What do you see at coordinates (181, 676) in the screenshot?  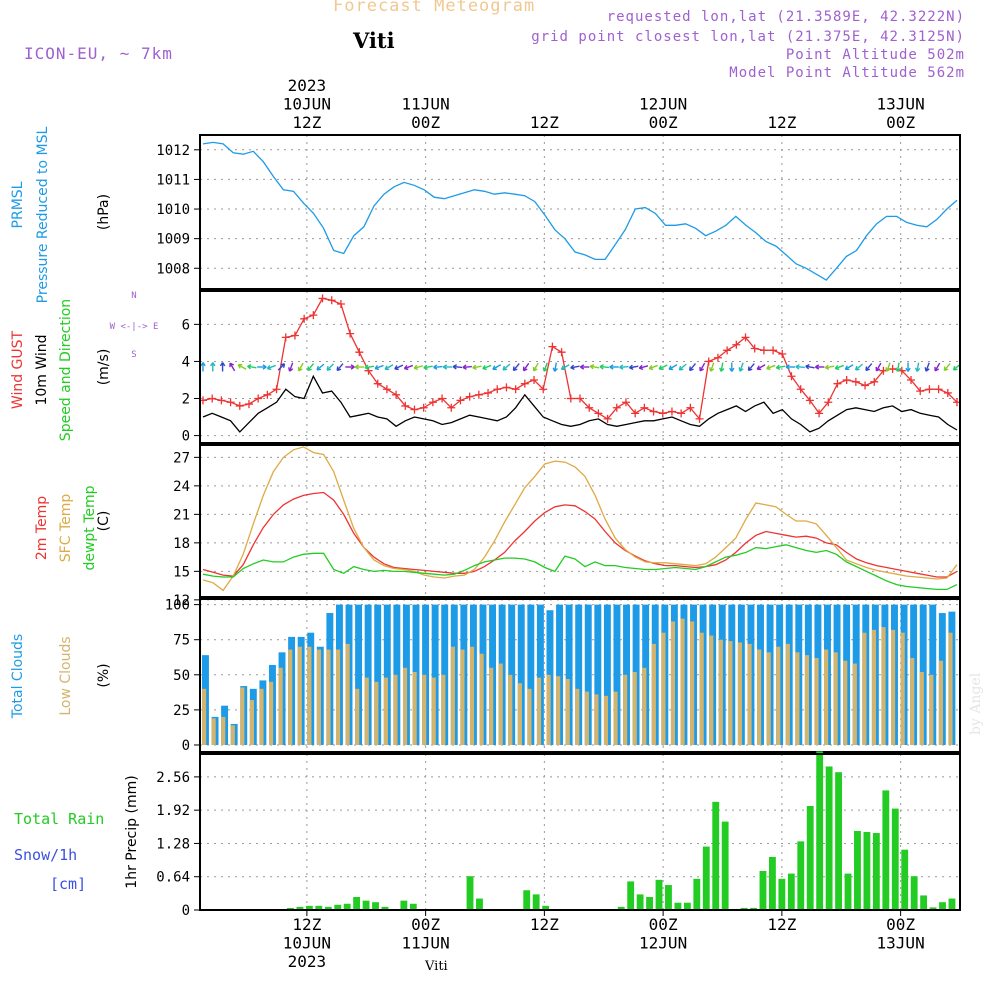 I see `ytick-label: 50` at bounding box center [181, 676].